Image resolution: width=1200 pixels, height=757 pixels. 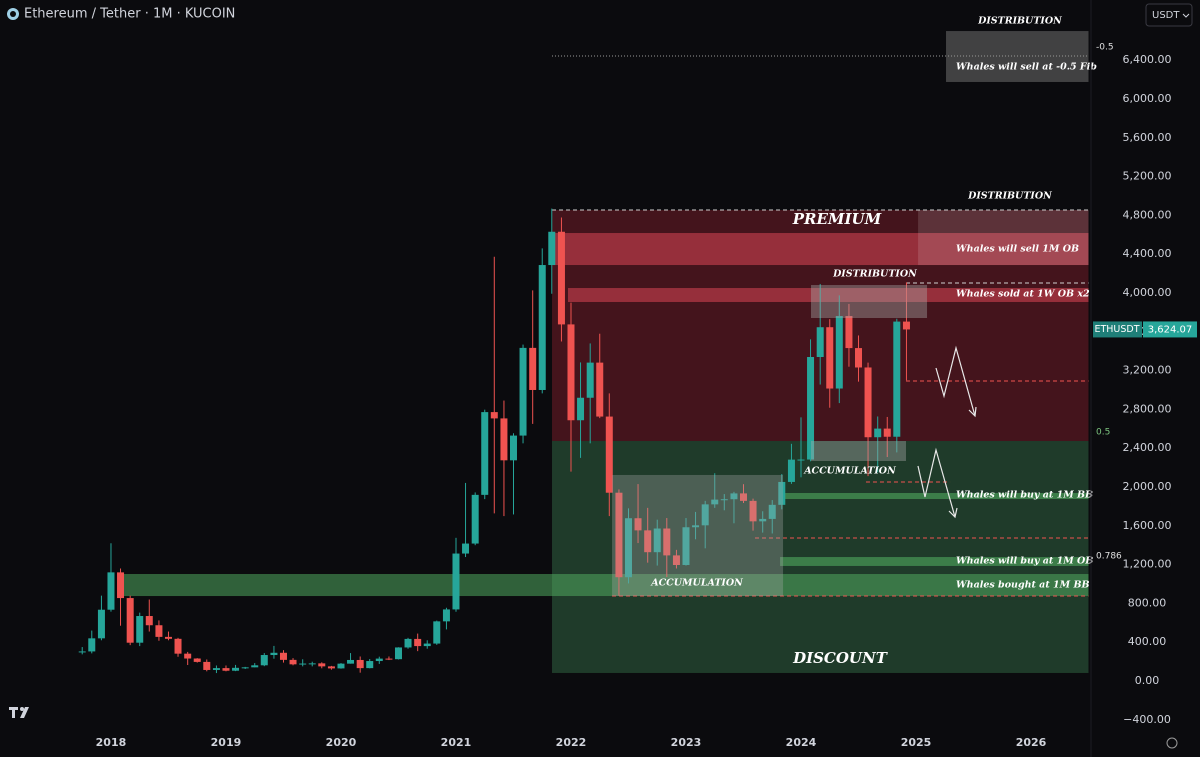 What do you see at coordinates (1147, 408) in the screenshot?
I see `y-tick-label: 2,800.00` at bounding box center [1147, 408].